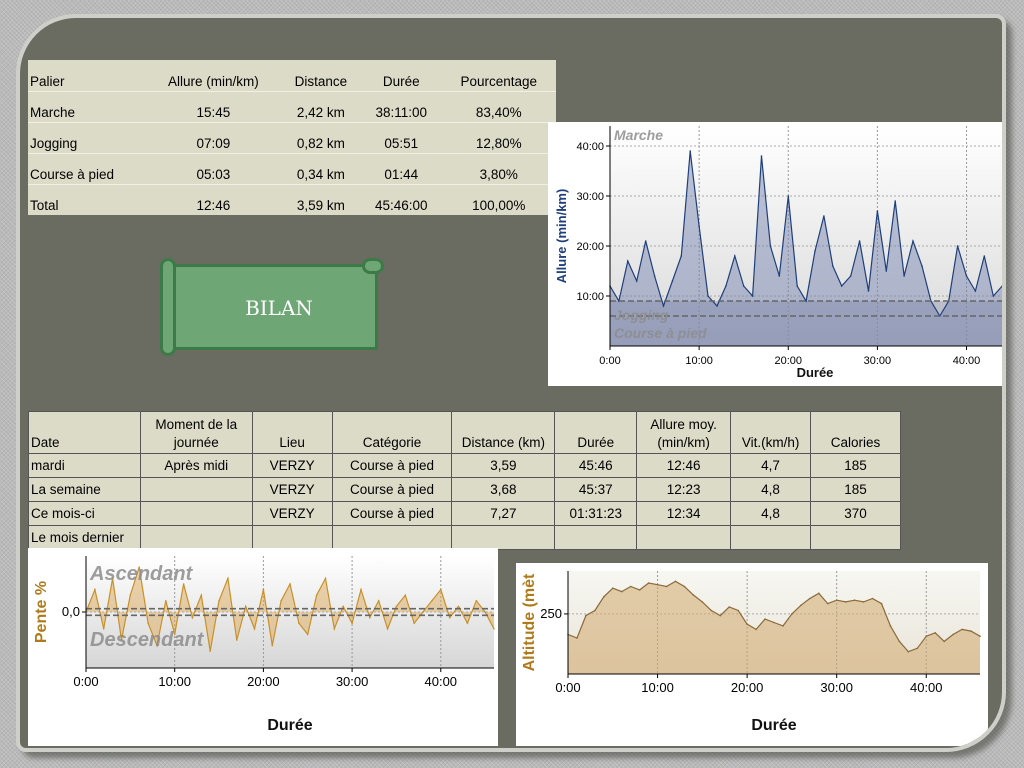 This screenshot has height=768, width=1024. Describe the element at coordinates (84, 465) in the screenshot. I see `table-cell: mardi` at that location.